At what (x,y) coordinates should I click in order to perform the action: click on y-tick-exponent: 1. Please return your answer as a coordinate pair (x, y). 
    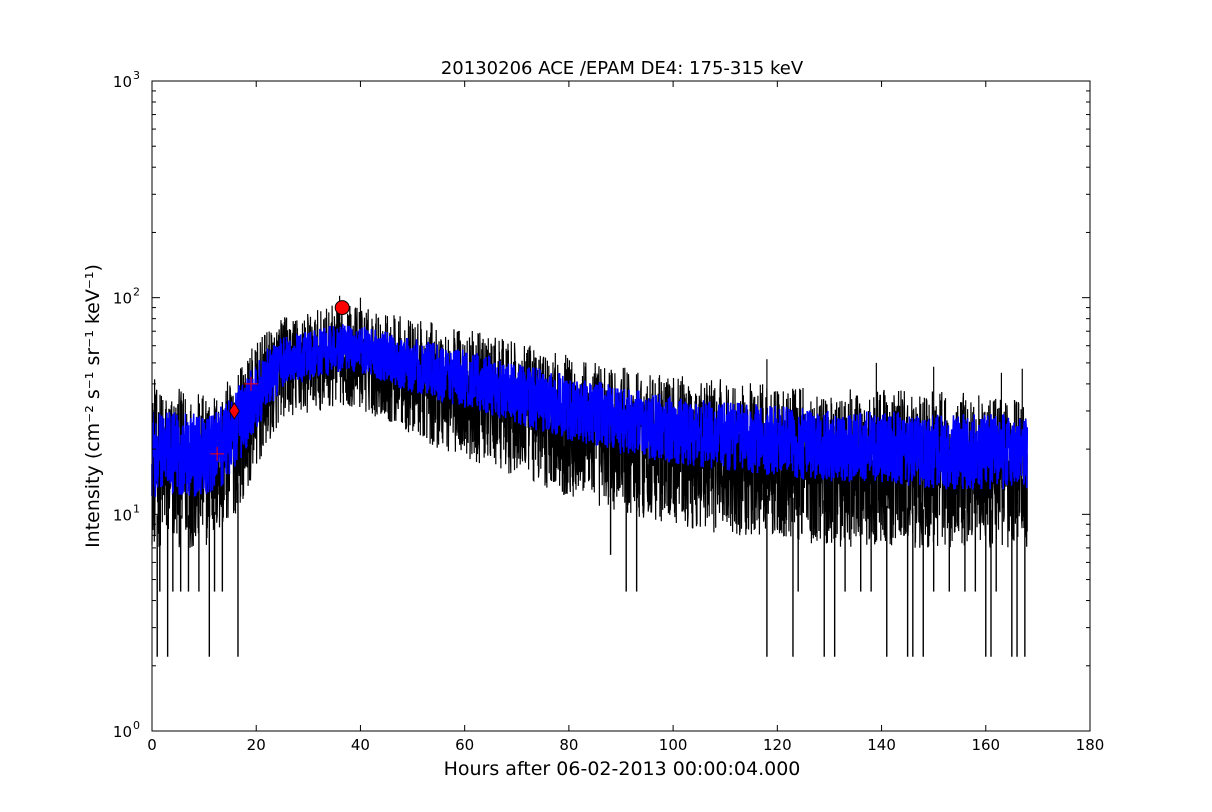
    Looking at the image, I should click on (136, 508).